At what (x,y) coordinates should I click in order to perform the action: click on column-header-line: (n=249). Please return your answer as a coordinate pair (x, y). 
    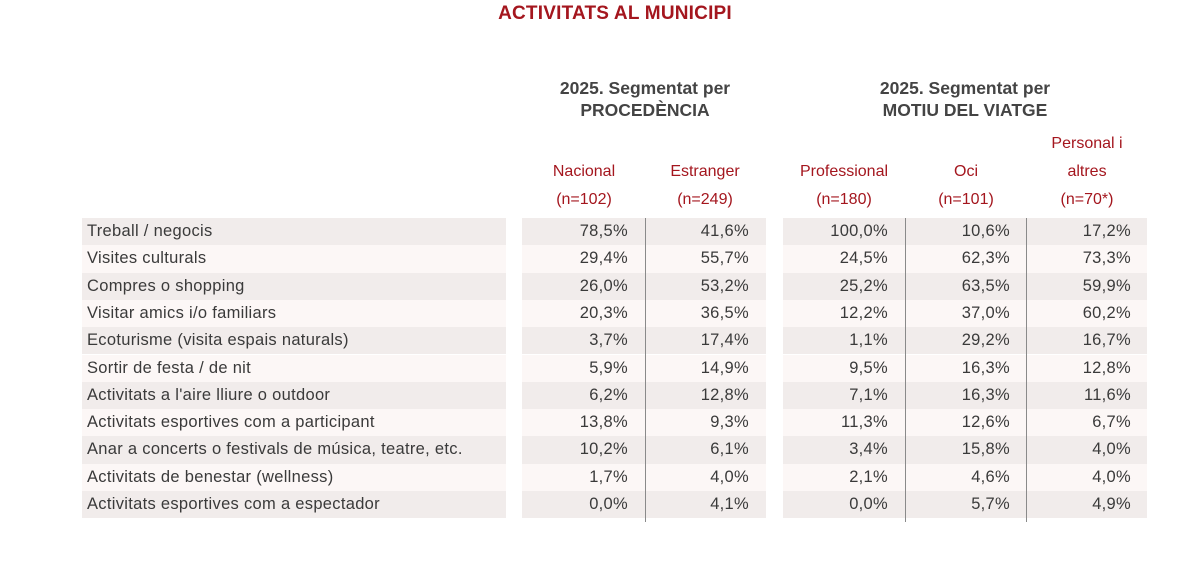
    Looking at the image, I should click on (705, 199).